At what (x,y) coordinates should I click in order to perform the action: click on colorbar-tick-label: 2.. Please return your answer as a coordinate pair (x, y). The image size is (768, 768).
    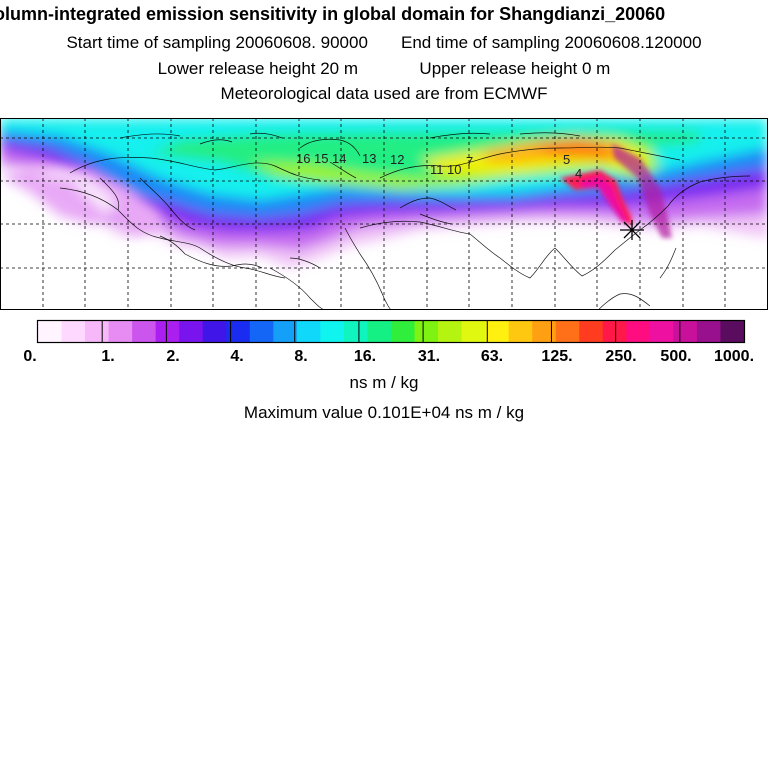
    Looking at the image, I should click on (172, 356).